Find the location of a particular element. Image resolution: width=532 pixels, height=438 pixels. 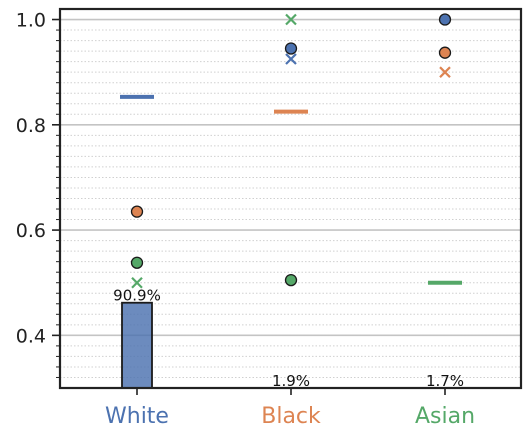

y-tick-label: 0.4 is located at coordinates (31, 336).